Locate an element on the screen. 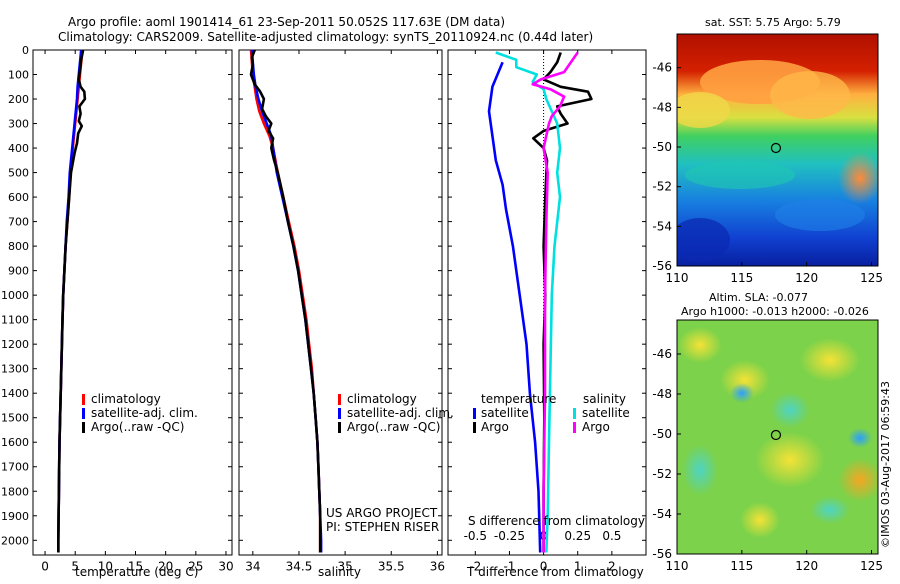  depth-tick-label: 1800 is located at coordinates (15, 491).